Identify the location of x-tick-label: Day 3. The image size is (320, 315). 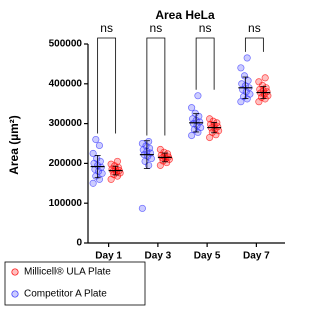
(158, 256).